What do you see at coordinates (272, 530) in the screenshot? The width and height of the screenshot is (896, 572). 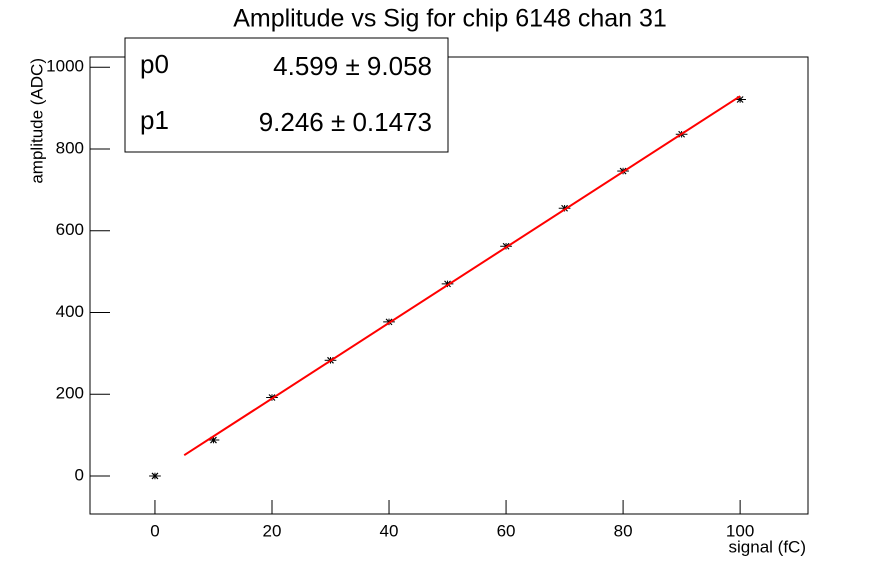 I see `x-tick-label: 20` at bounding box center [272, 530].